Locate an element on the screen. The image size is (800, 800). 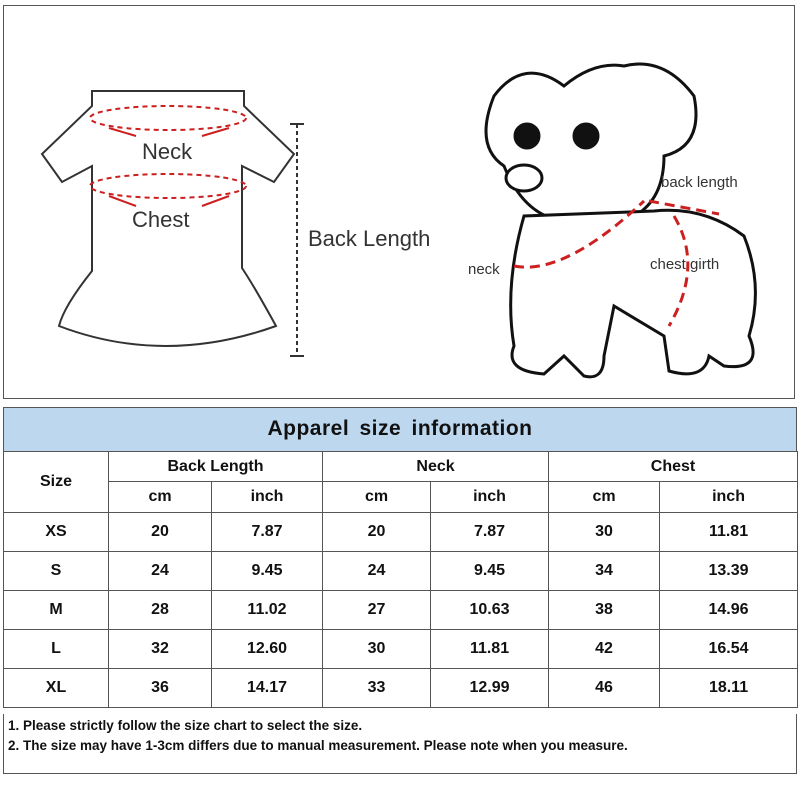
group-header: Chest is located at coordinates (673, 466).